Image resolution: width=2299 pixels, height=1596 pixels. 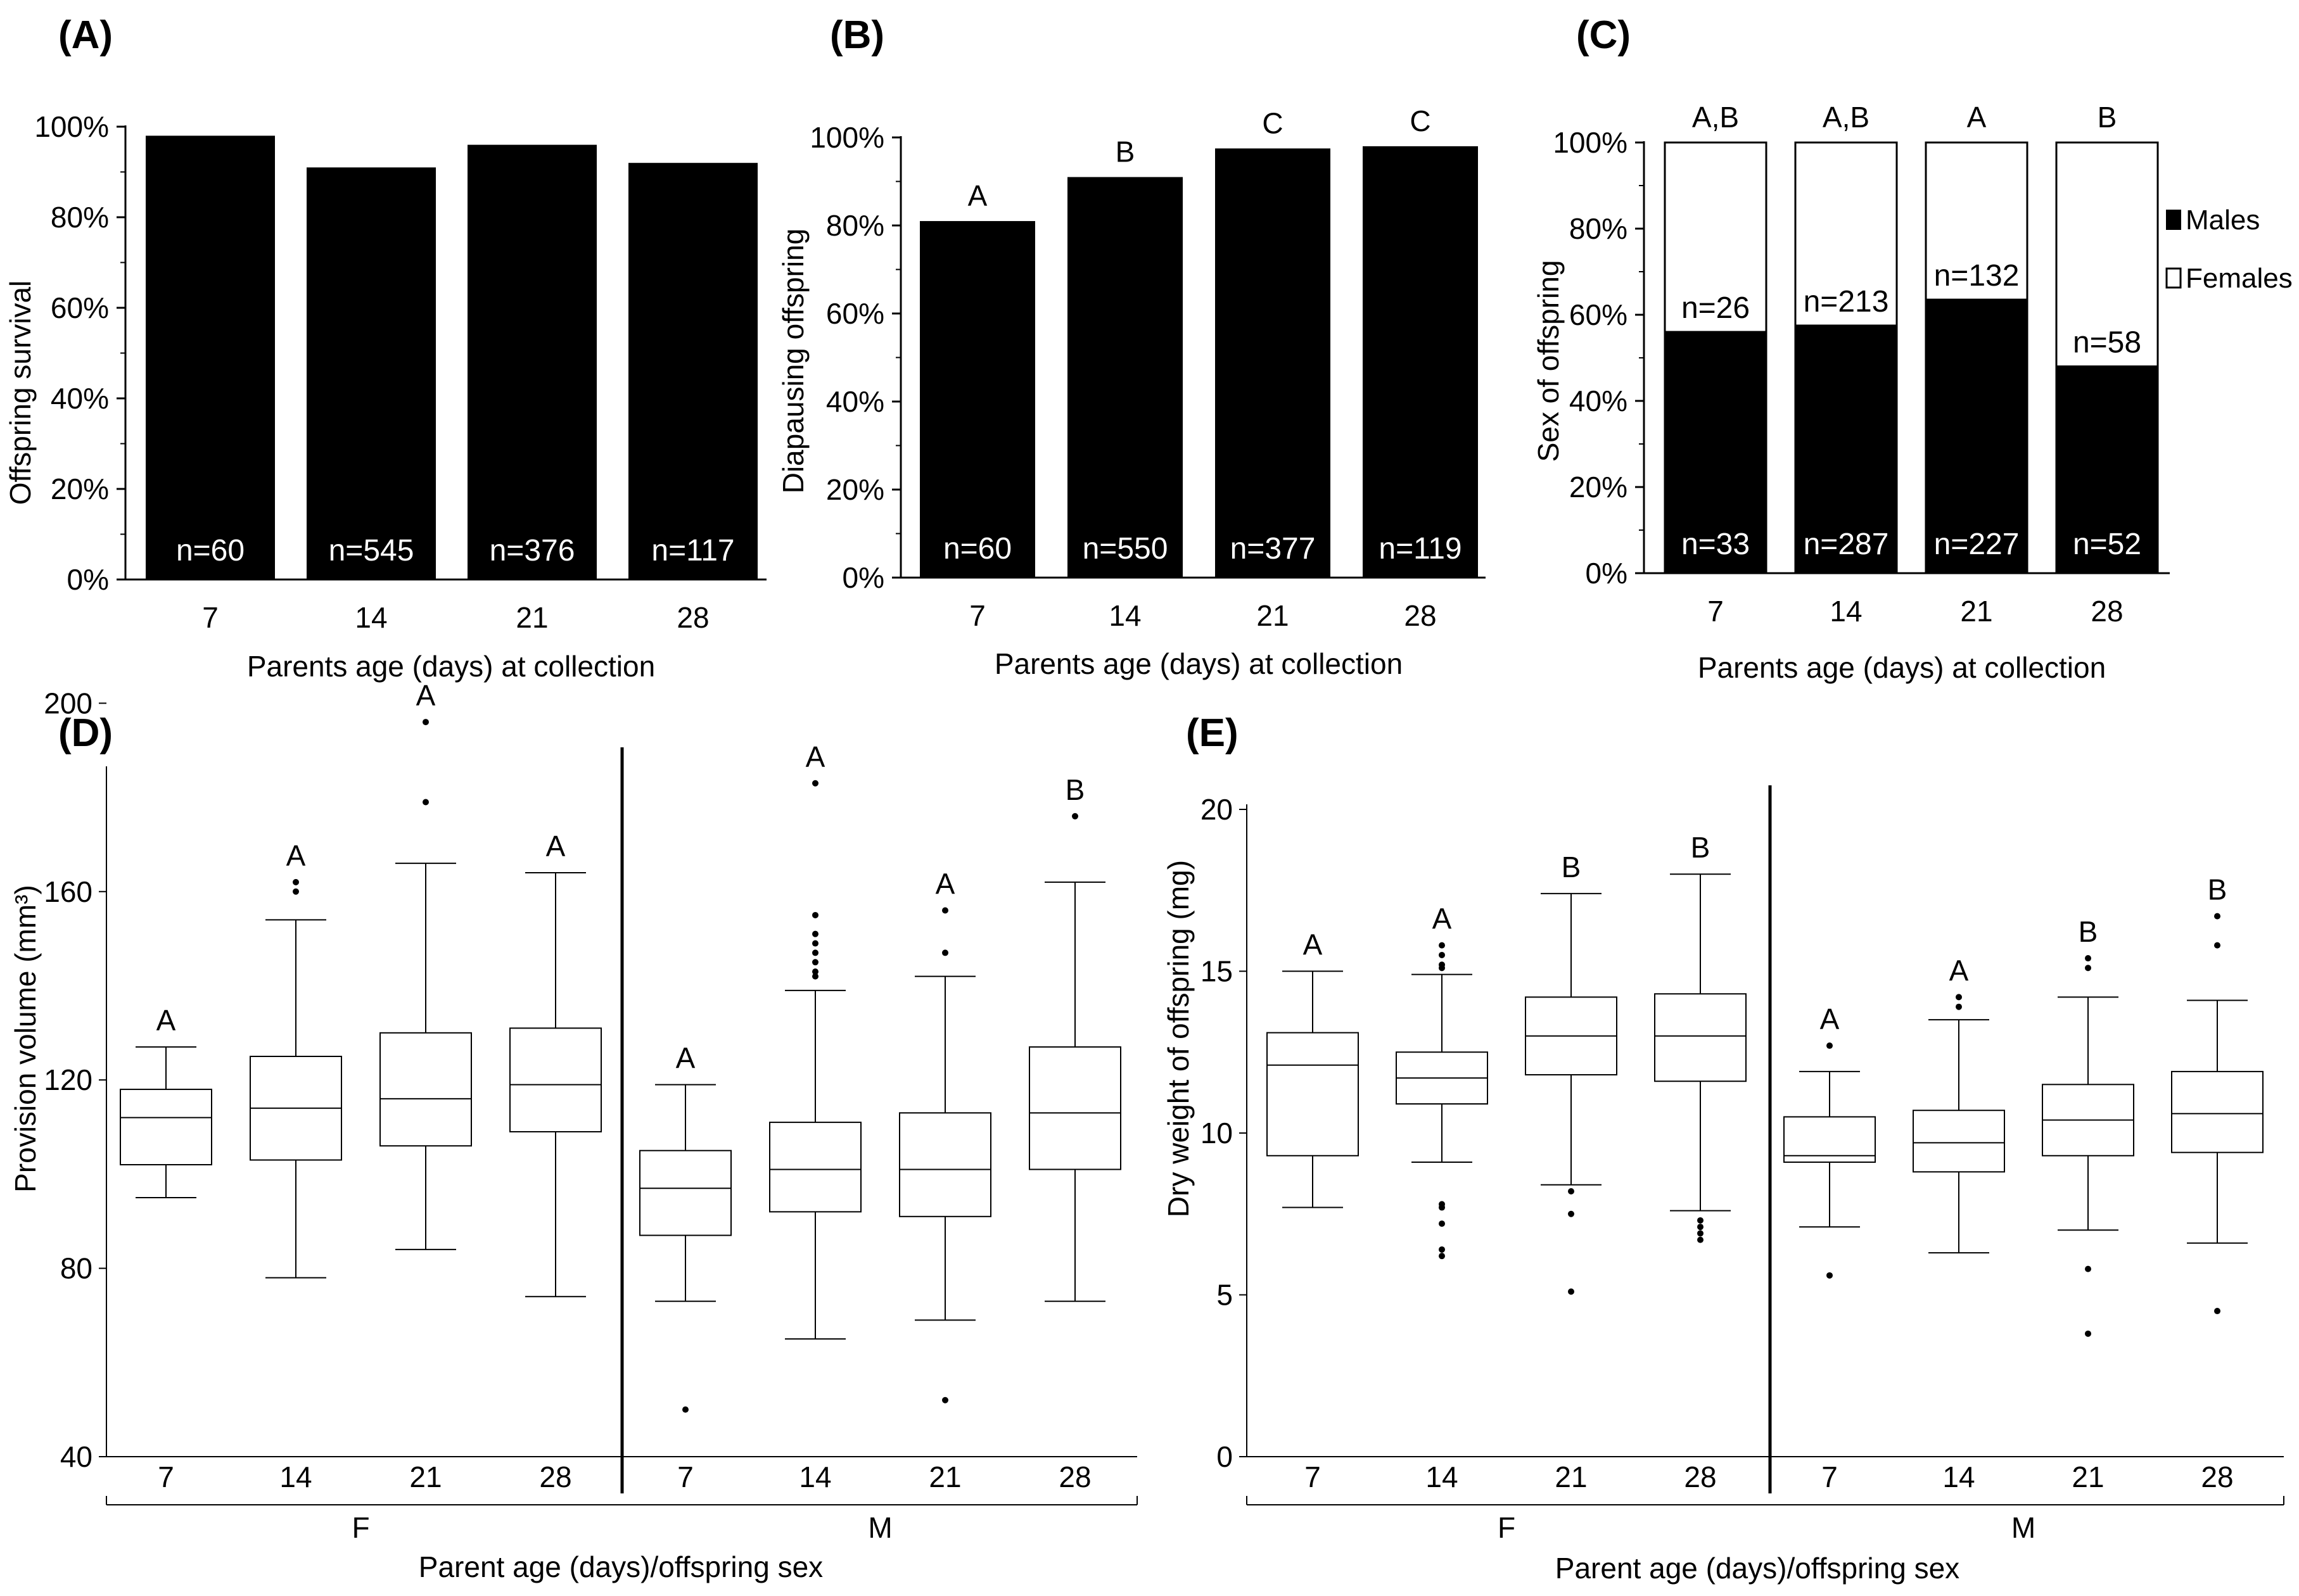 What do you see at coordinates (977, 549) in the screenshot?
I see `n-label: n=60` at bounding box center [977, 549].